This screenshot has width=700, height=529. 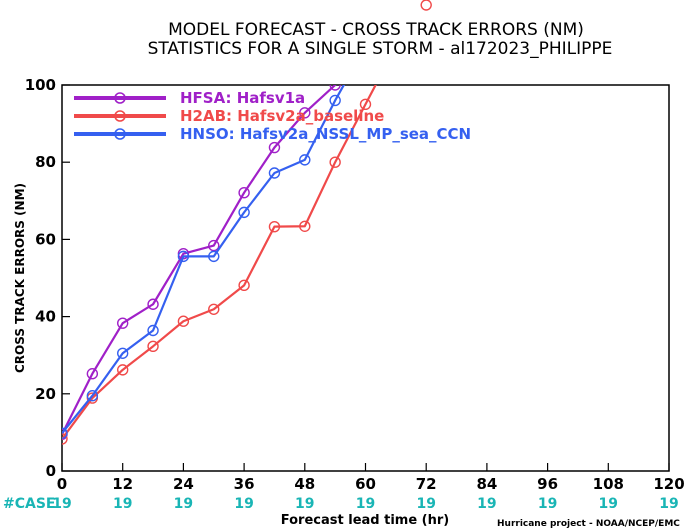 I want to click on y-tick-label: 100, so click(x=40, y=85).